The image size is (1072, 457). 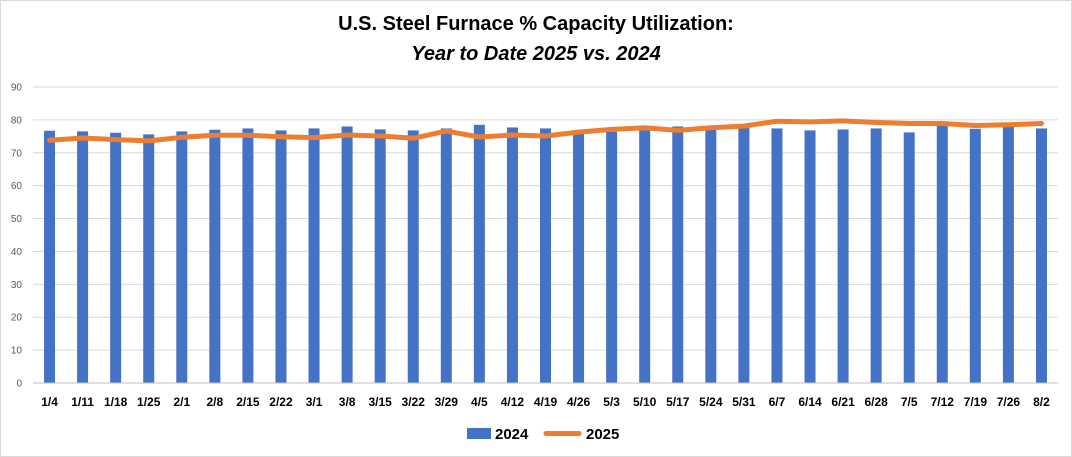 What do you see at coordinates (512, 434) in the screenshot?
I see `legend-label-2024: 2024` at bounding box center [512, 434].